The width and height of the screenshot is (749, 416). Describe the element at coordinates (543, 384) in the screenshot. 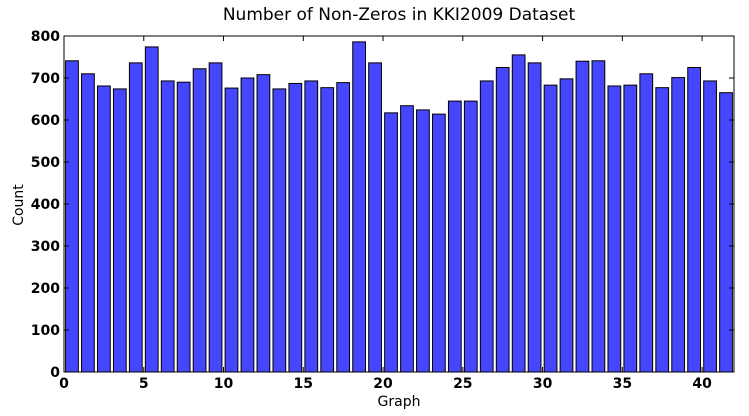

I see `x-tick-label-30: 30` at that location.